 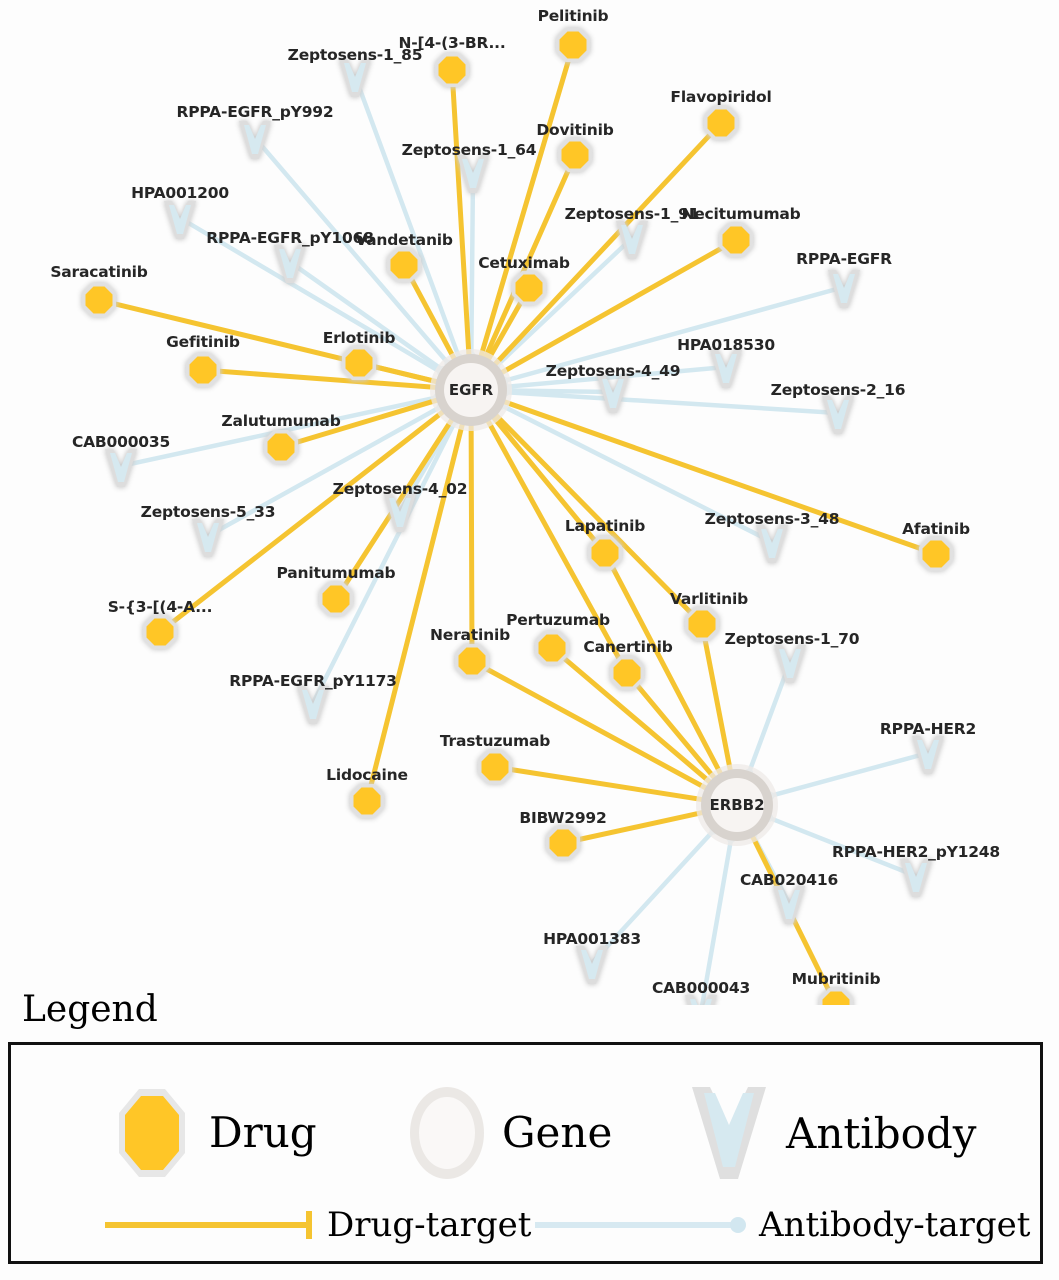 I want to click on legend-label-antibody-target: Antibody-target, so click(x=895, y=1225).